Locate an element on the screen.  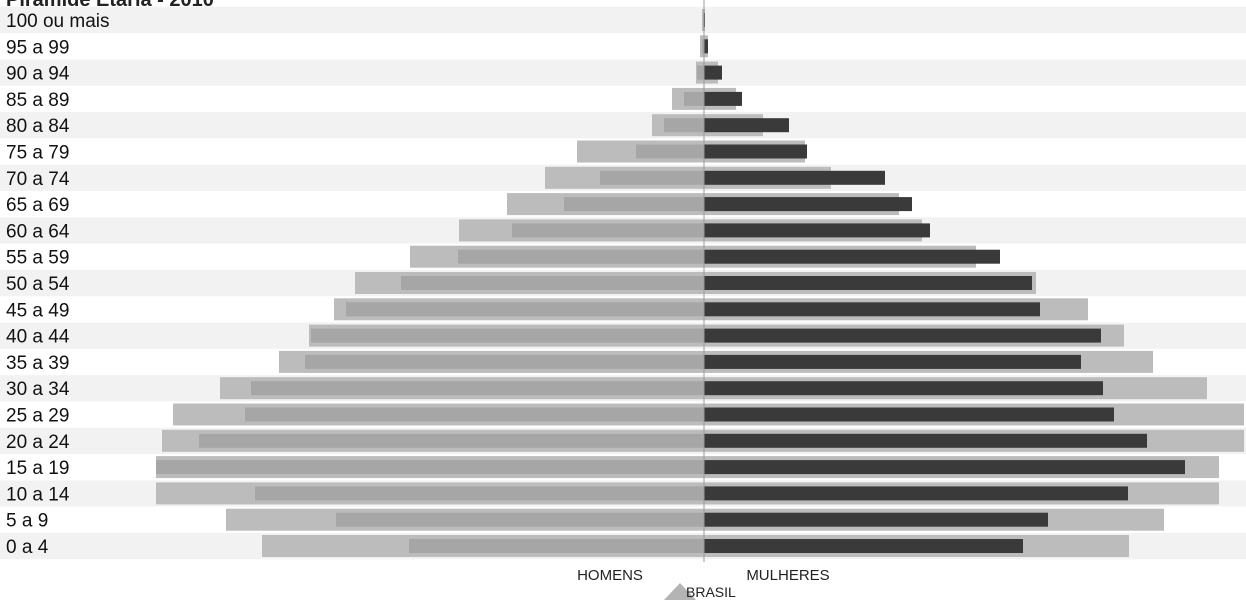
age-group-label: 75 a 79 is located at coordinates (37, 153).